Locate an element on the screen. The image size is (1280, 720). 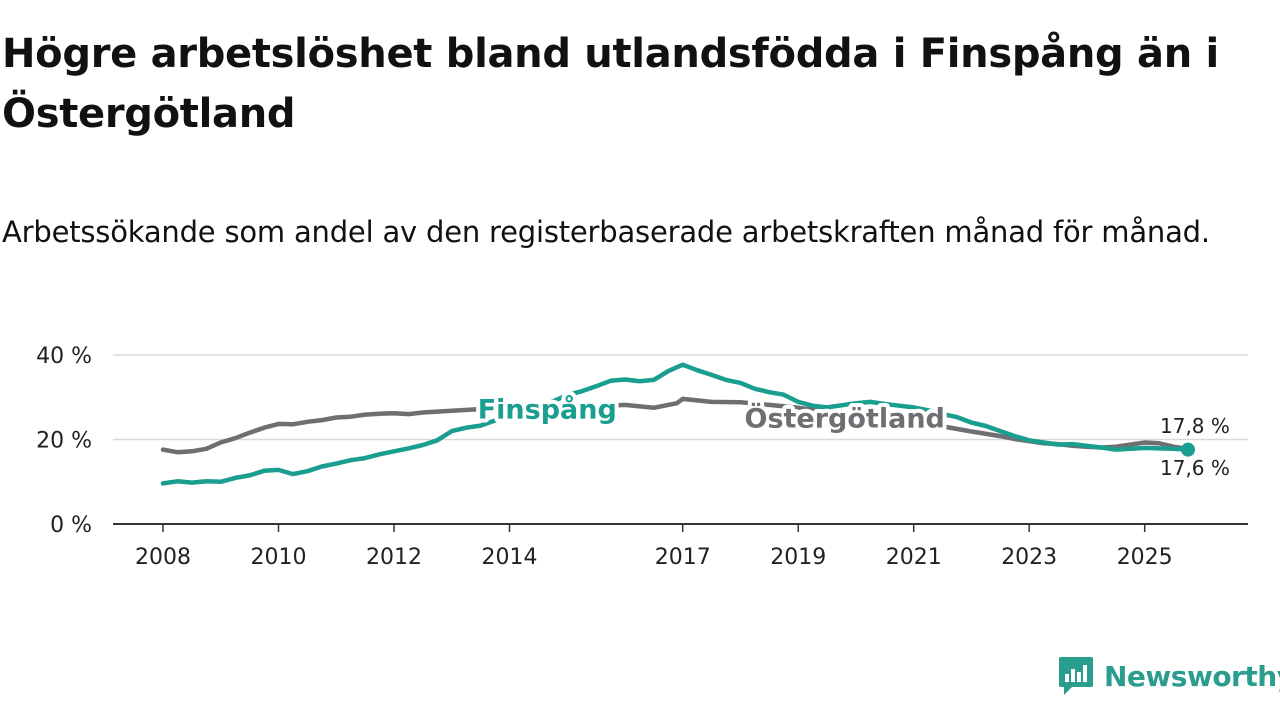
x-tick-label: 2014 is located at coordinates (509, 557).